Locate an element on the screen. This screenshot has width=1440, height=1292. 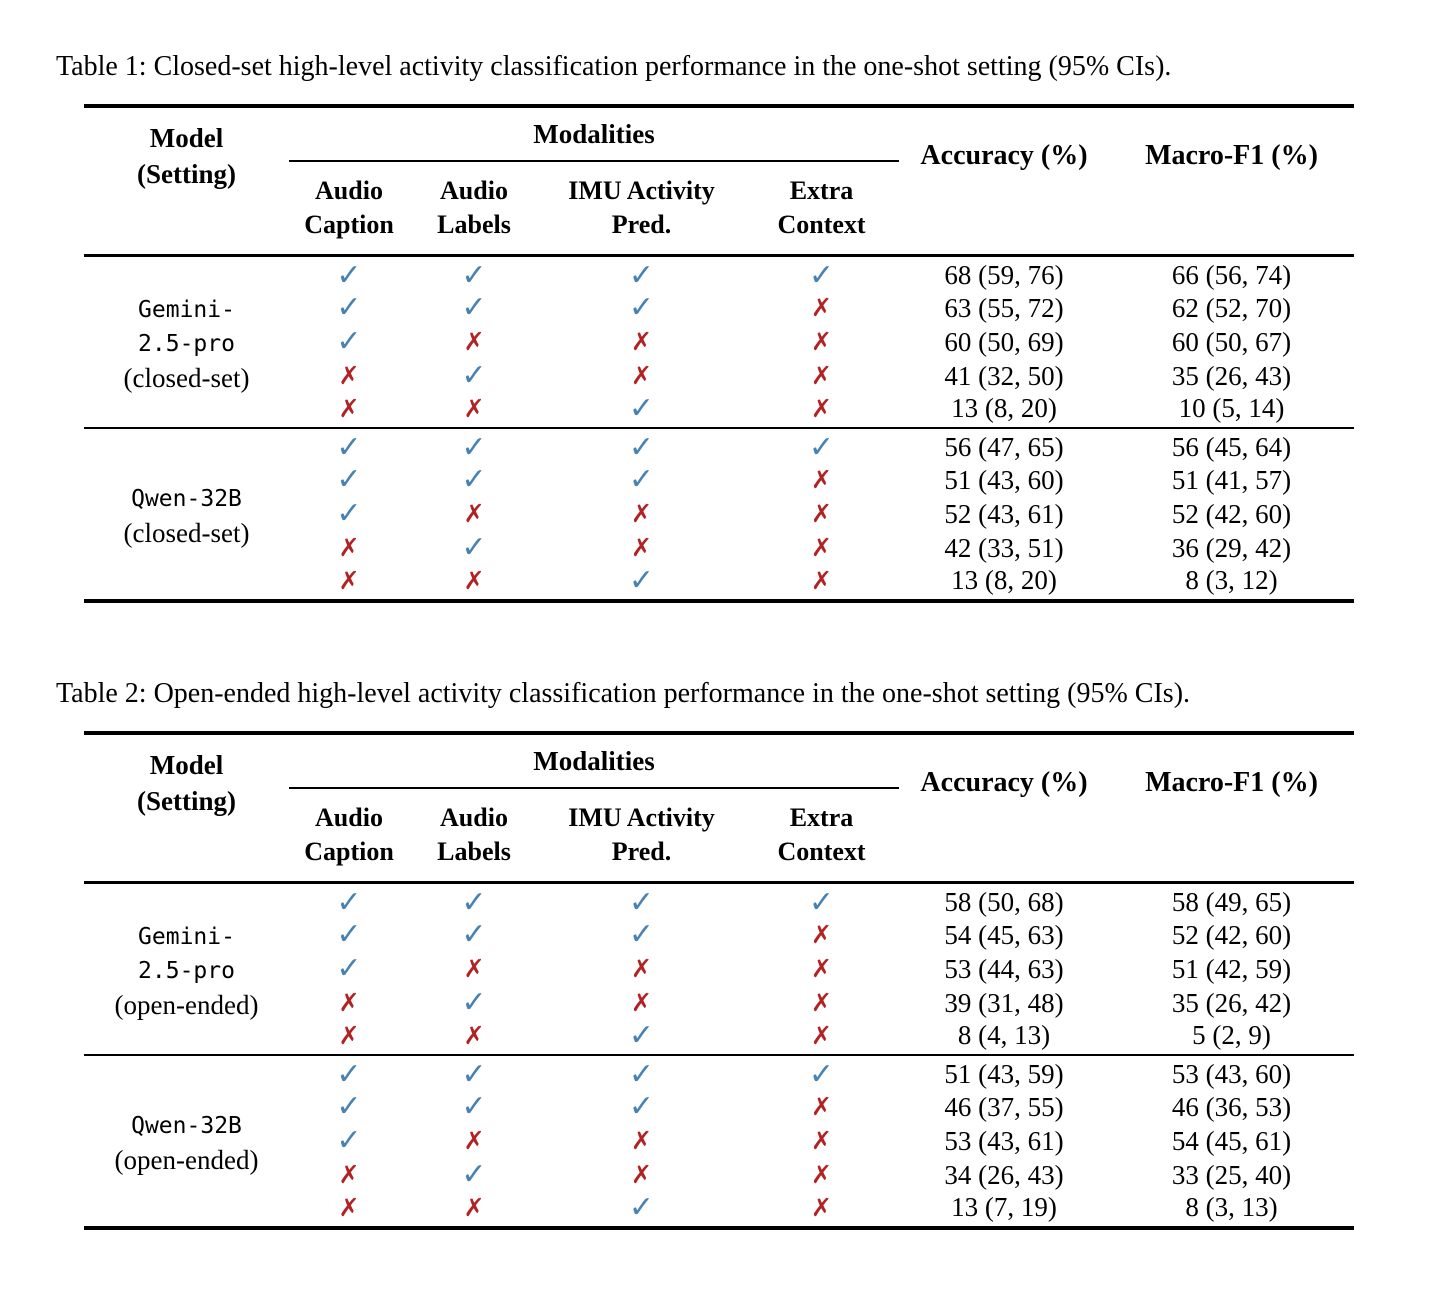
model-label: Qwen-32B (closed-set) is located at coordinates (186, 514).